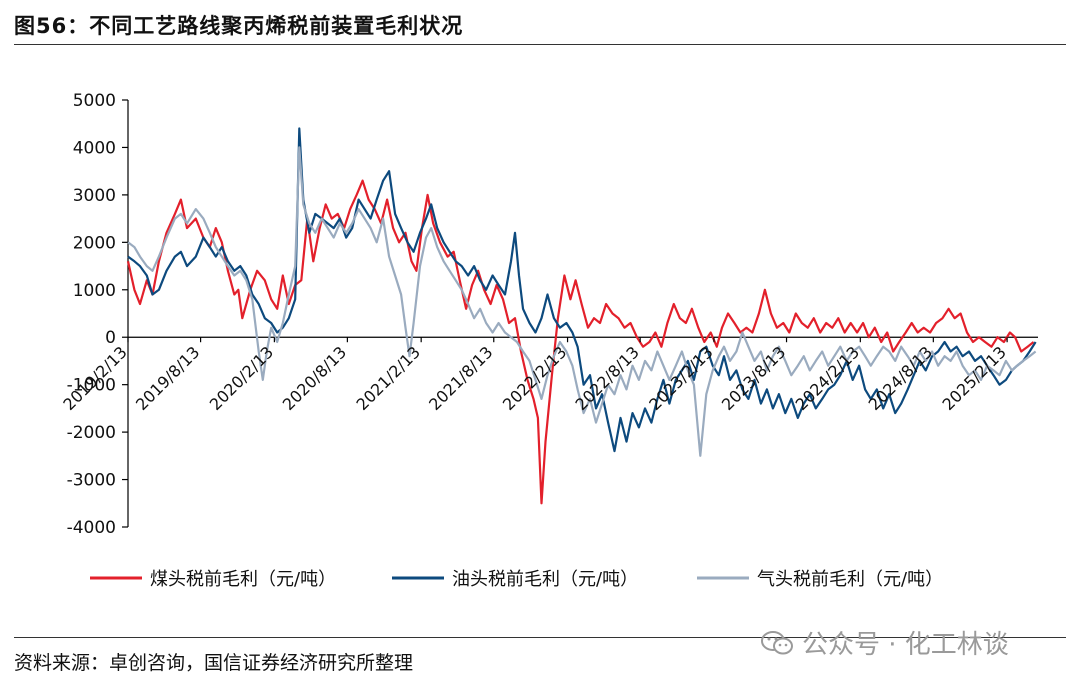 Image resolution: width=1080 pixels, height=686 pixels. What do you see at coordinates (94, 243) in the screenshot?
I see `y-tick-label: 2000` at bounding box center [94, 243].